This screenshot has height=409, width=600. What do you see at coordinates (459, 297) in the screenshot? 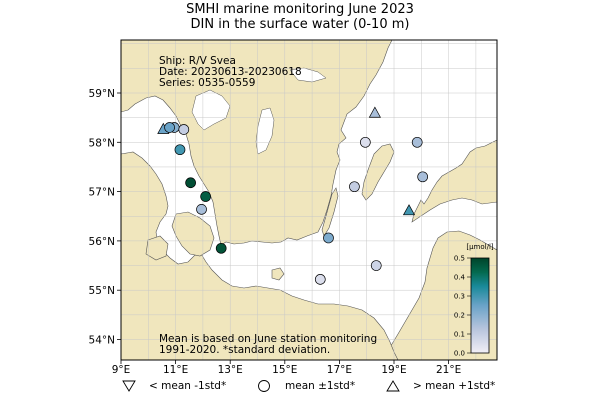
I see `colorbar-tick-label: 0.3` at bounding box center [459, 297].